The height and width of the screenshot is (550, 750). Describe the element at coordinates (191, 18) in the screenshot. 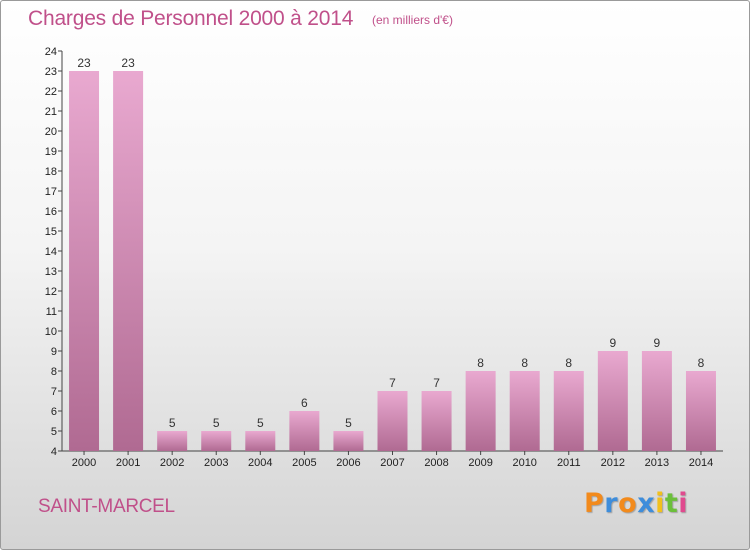

I see `chart-title: Charges de Personnel 2000 à 2014` at that location.